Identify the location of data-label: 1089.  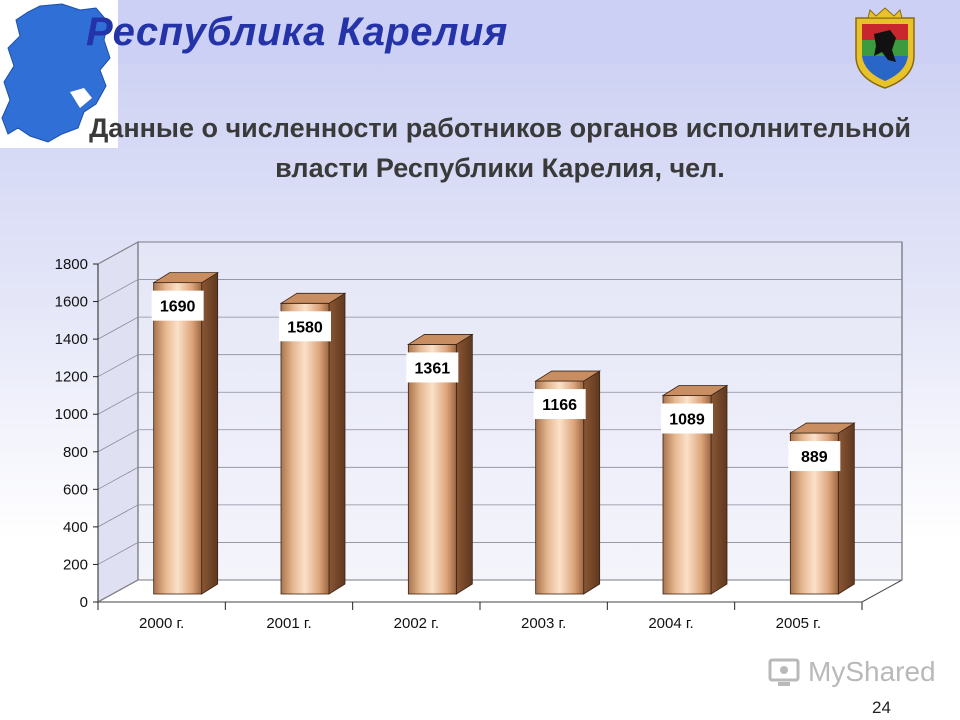
(687, 420).